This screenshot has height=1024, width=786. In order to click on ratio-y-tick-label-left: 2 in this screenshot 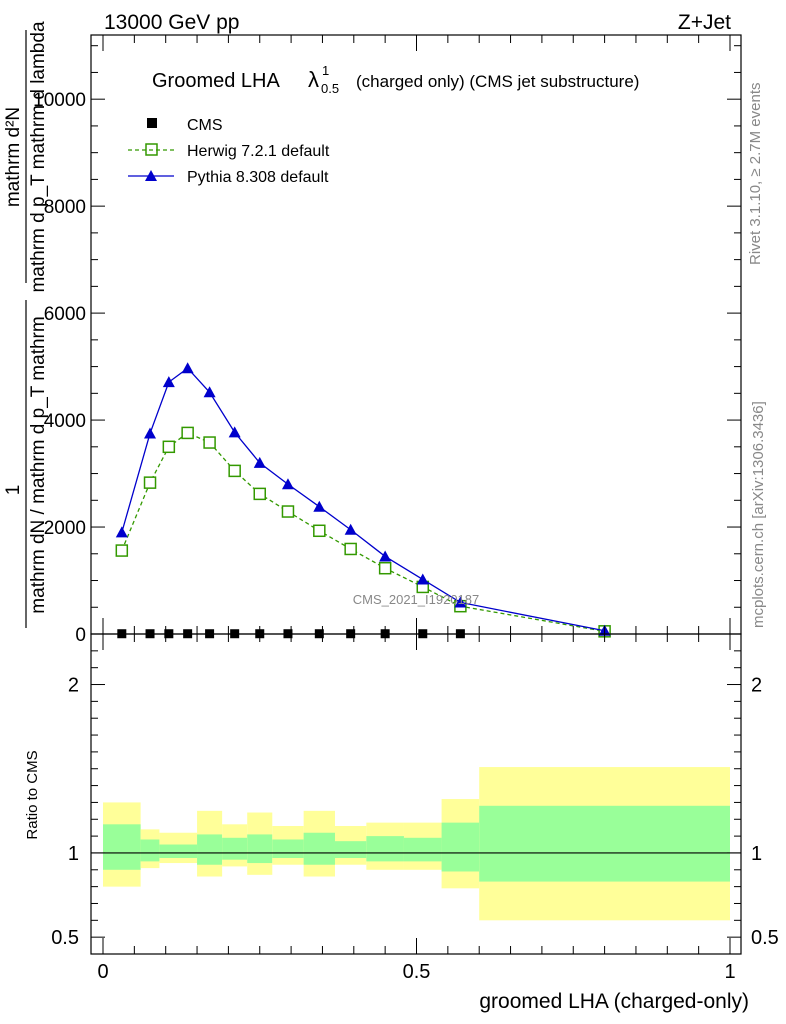, I will do `click(73, 686)`.